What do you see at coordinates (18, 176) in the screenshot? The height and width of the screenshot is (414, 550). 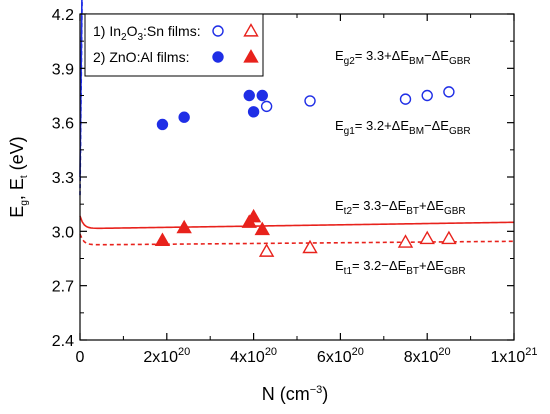 I see `y-axis-title: Eg, Et (eV)` at bounding box center [18, 176].